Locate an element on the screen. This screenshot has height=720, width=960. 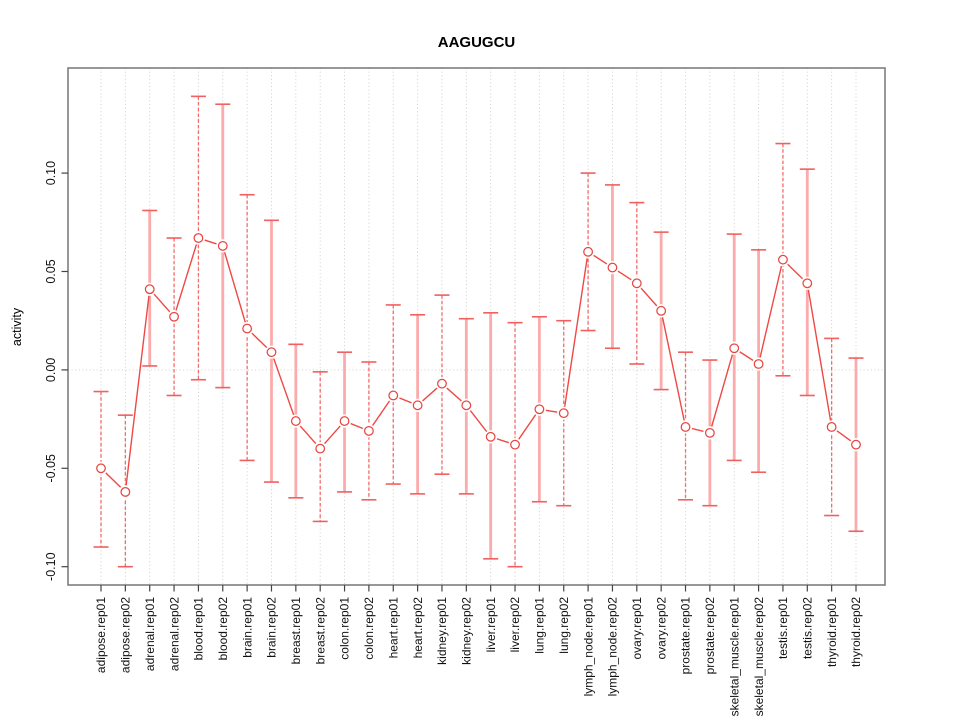
x-tick-label: skeletal_muscle.rep01 is located at coordinates (734, 657).